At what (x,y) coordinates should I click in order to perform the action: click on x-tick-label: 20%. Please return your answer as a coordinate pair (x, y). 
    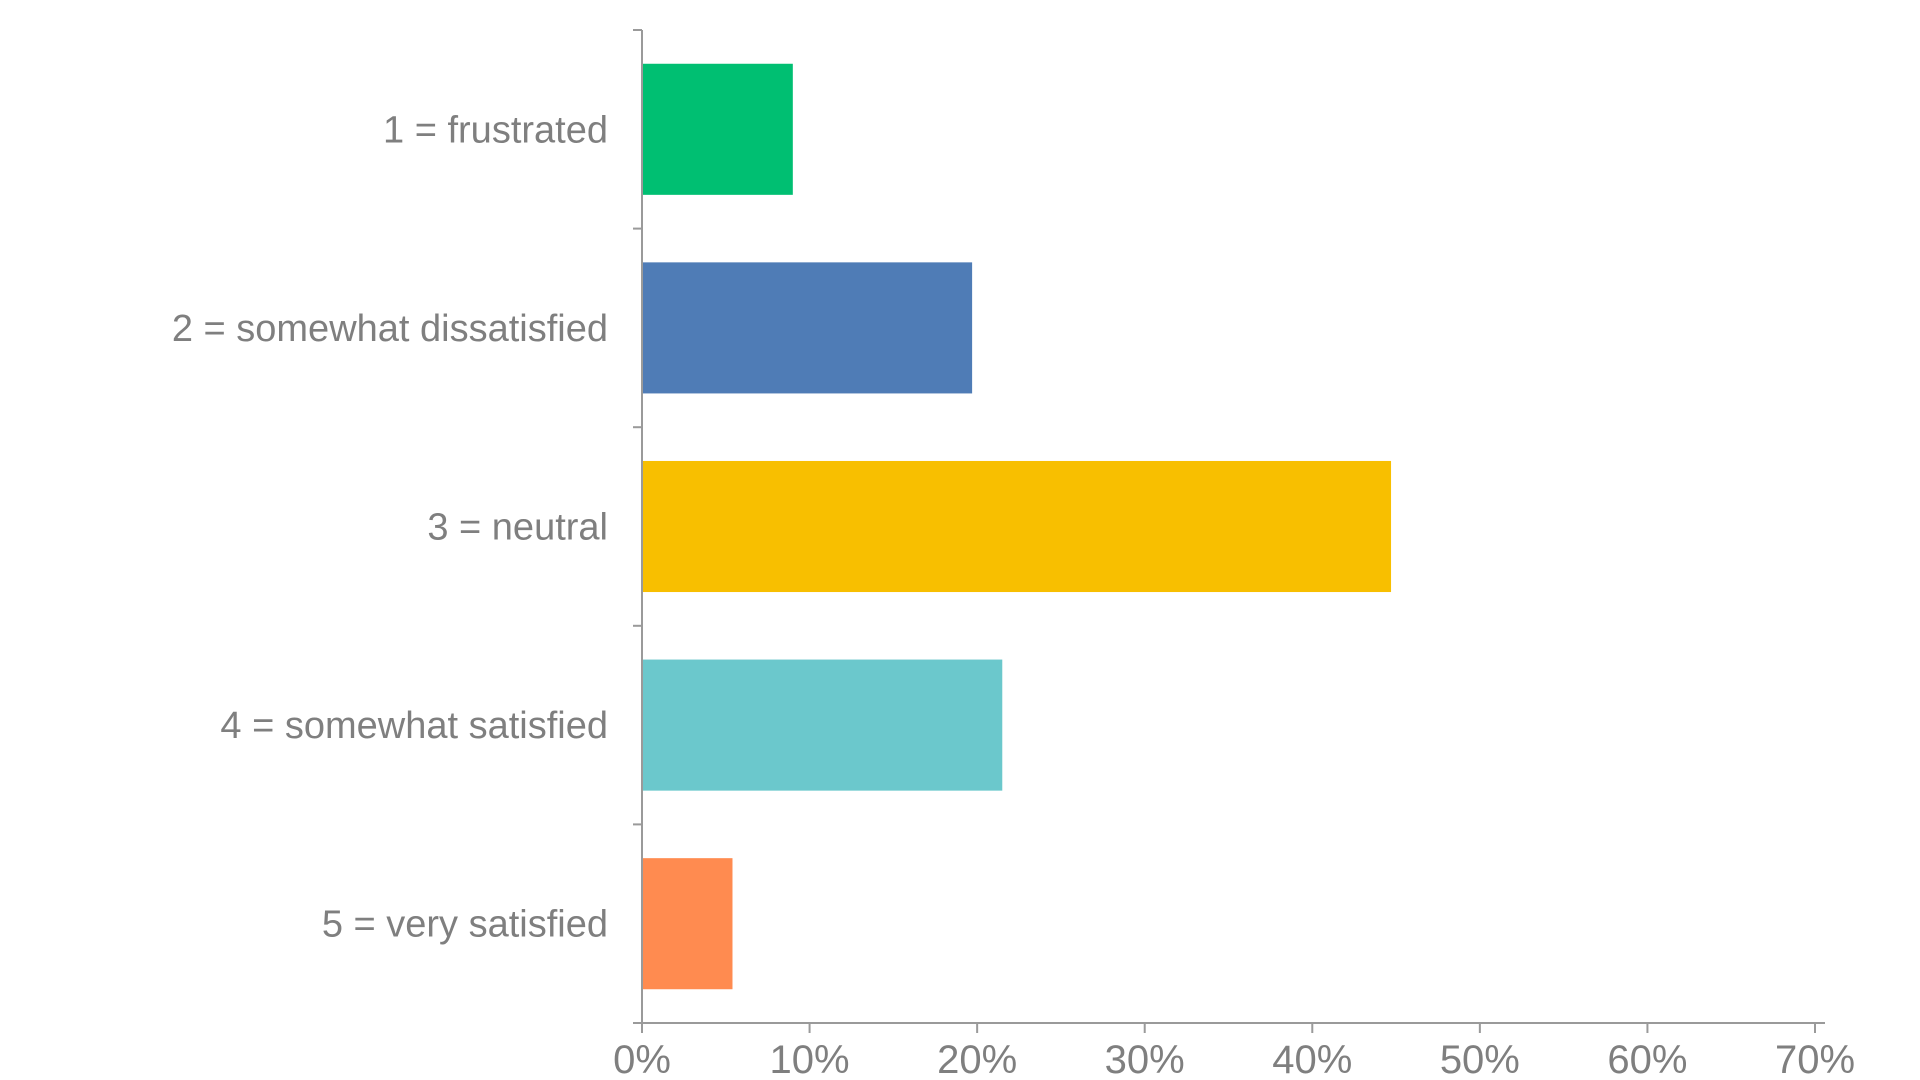
    Looking at the image, I should click on (977, 1059).